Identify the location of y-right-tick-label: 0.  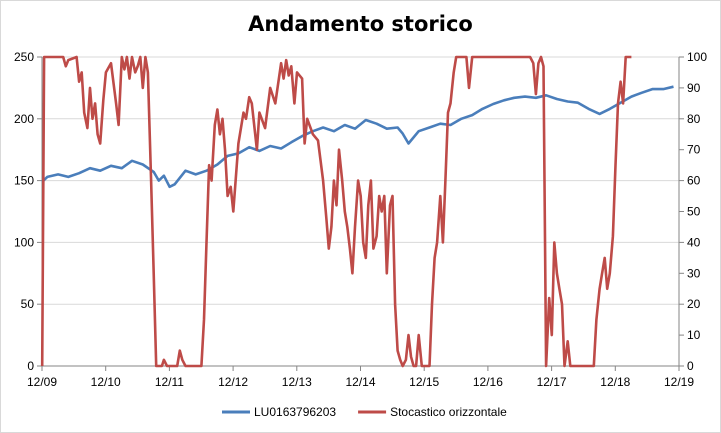
(690, 366).